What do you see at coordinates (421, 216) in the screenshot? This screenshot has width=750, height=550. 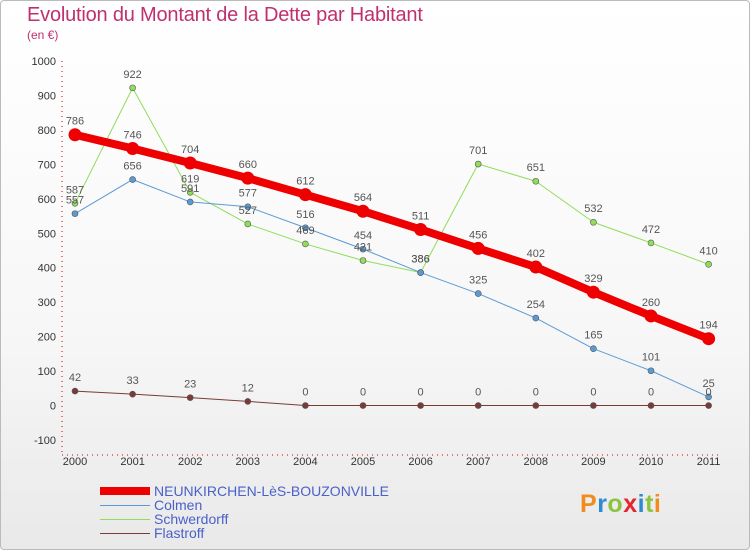 I see `data-label-neunkirchen: 511` at bounding box center [421, 216].